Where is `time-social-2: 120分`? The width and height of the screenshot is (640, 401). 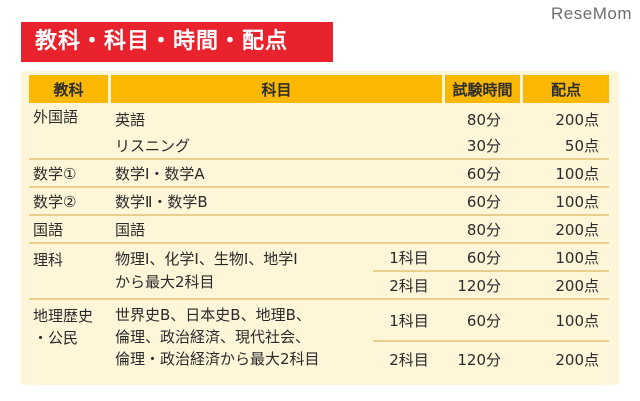 time-social-2: 120分 is located at coordinates (484, 358).